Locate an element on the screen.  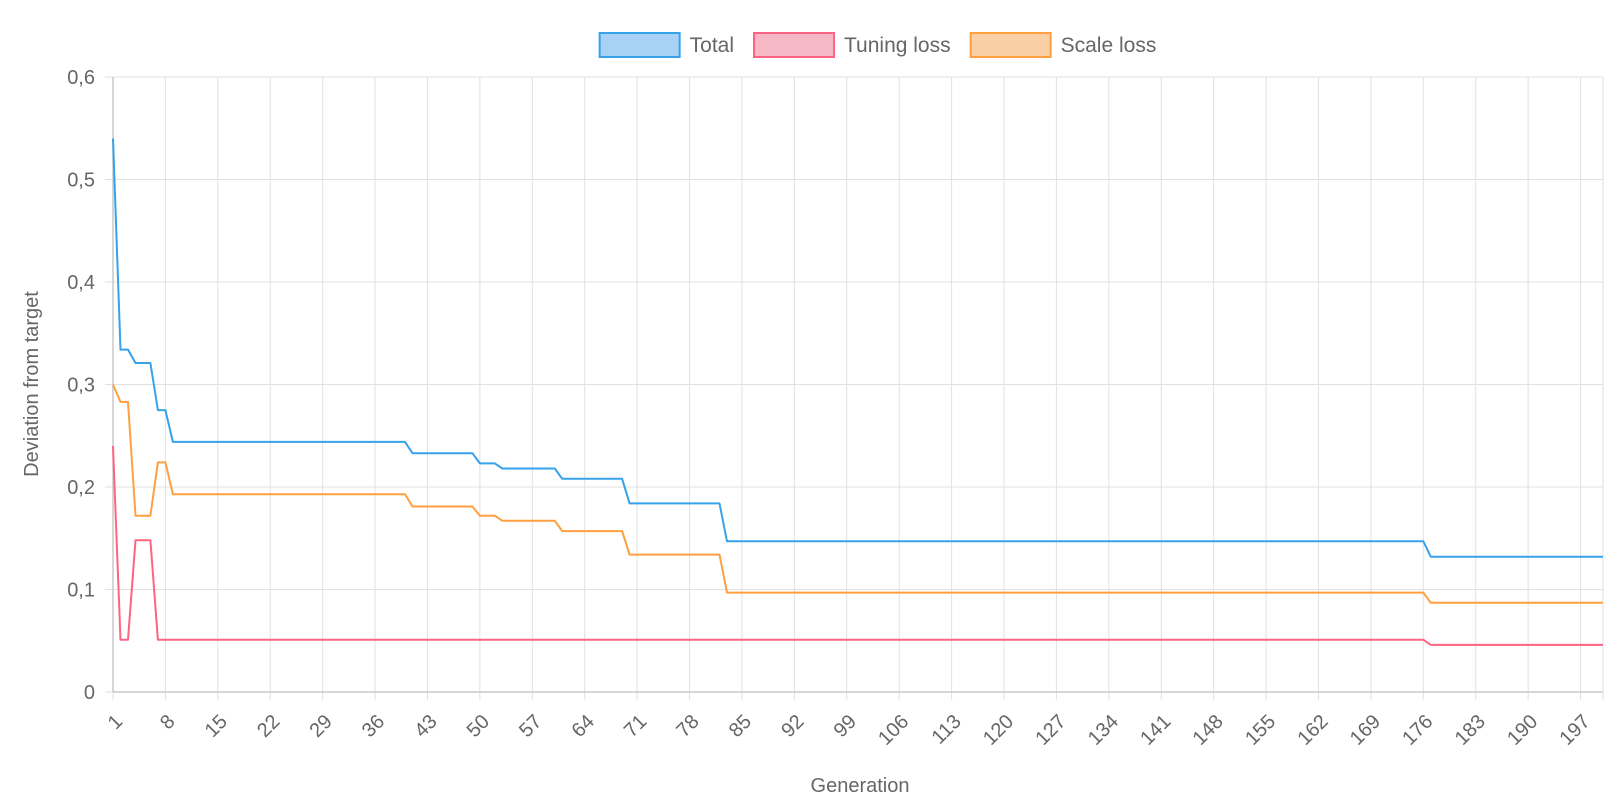
legend-swatch-total is located at coordinates (639, 45).